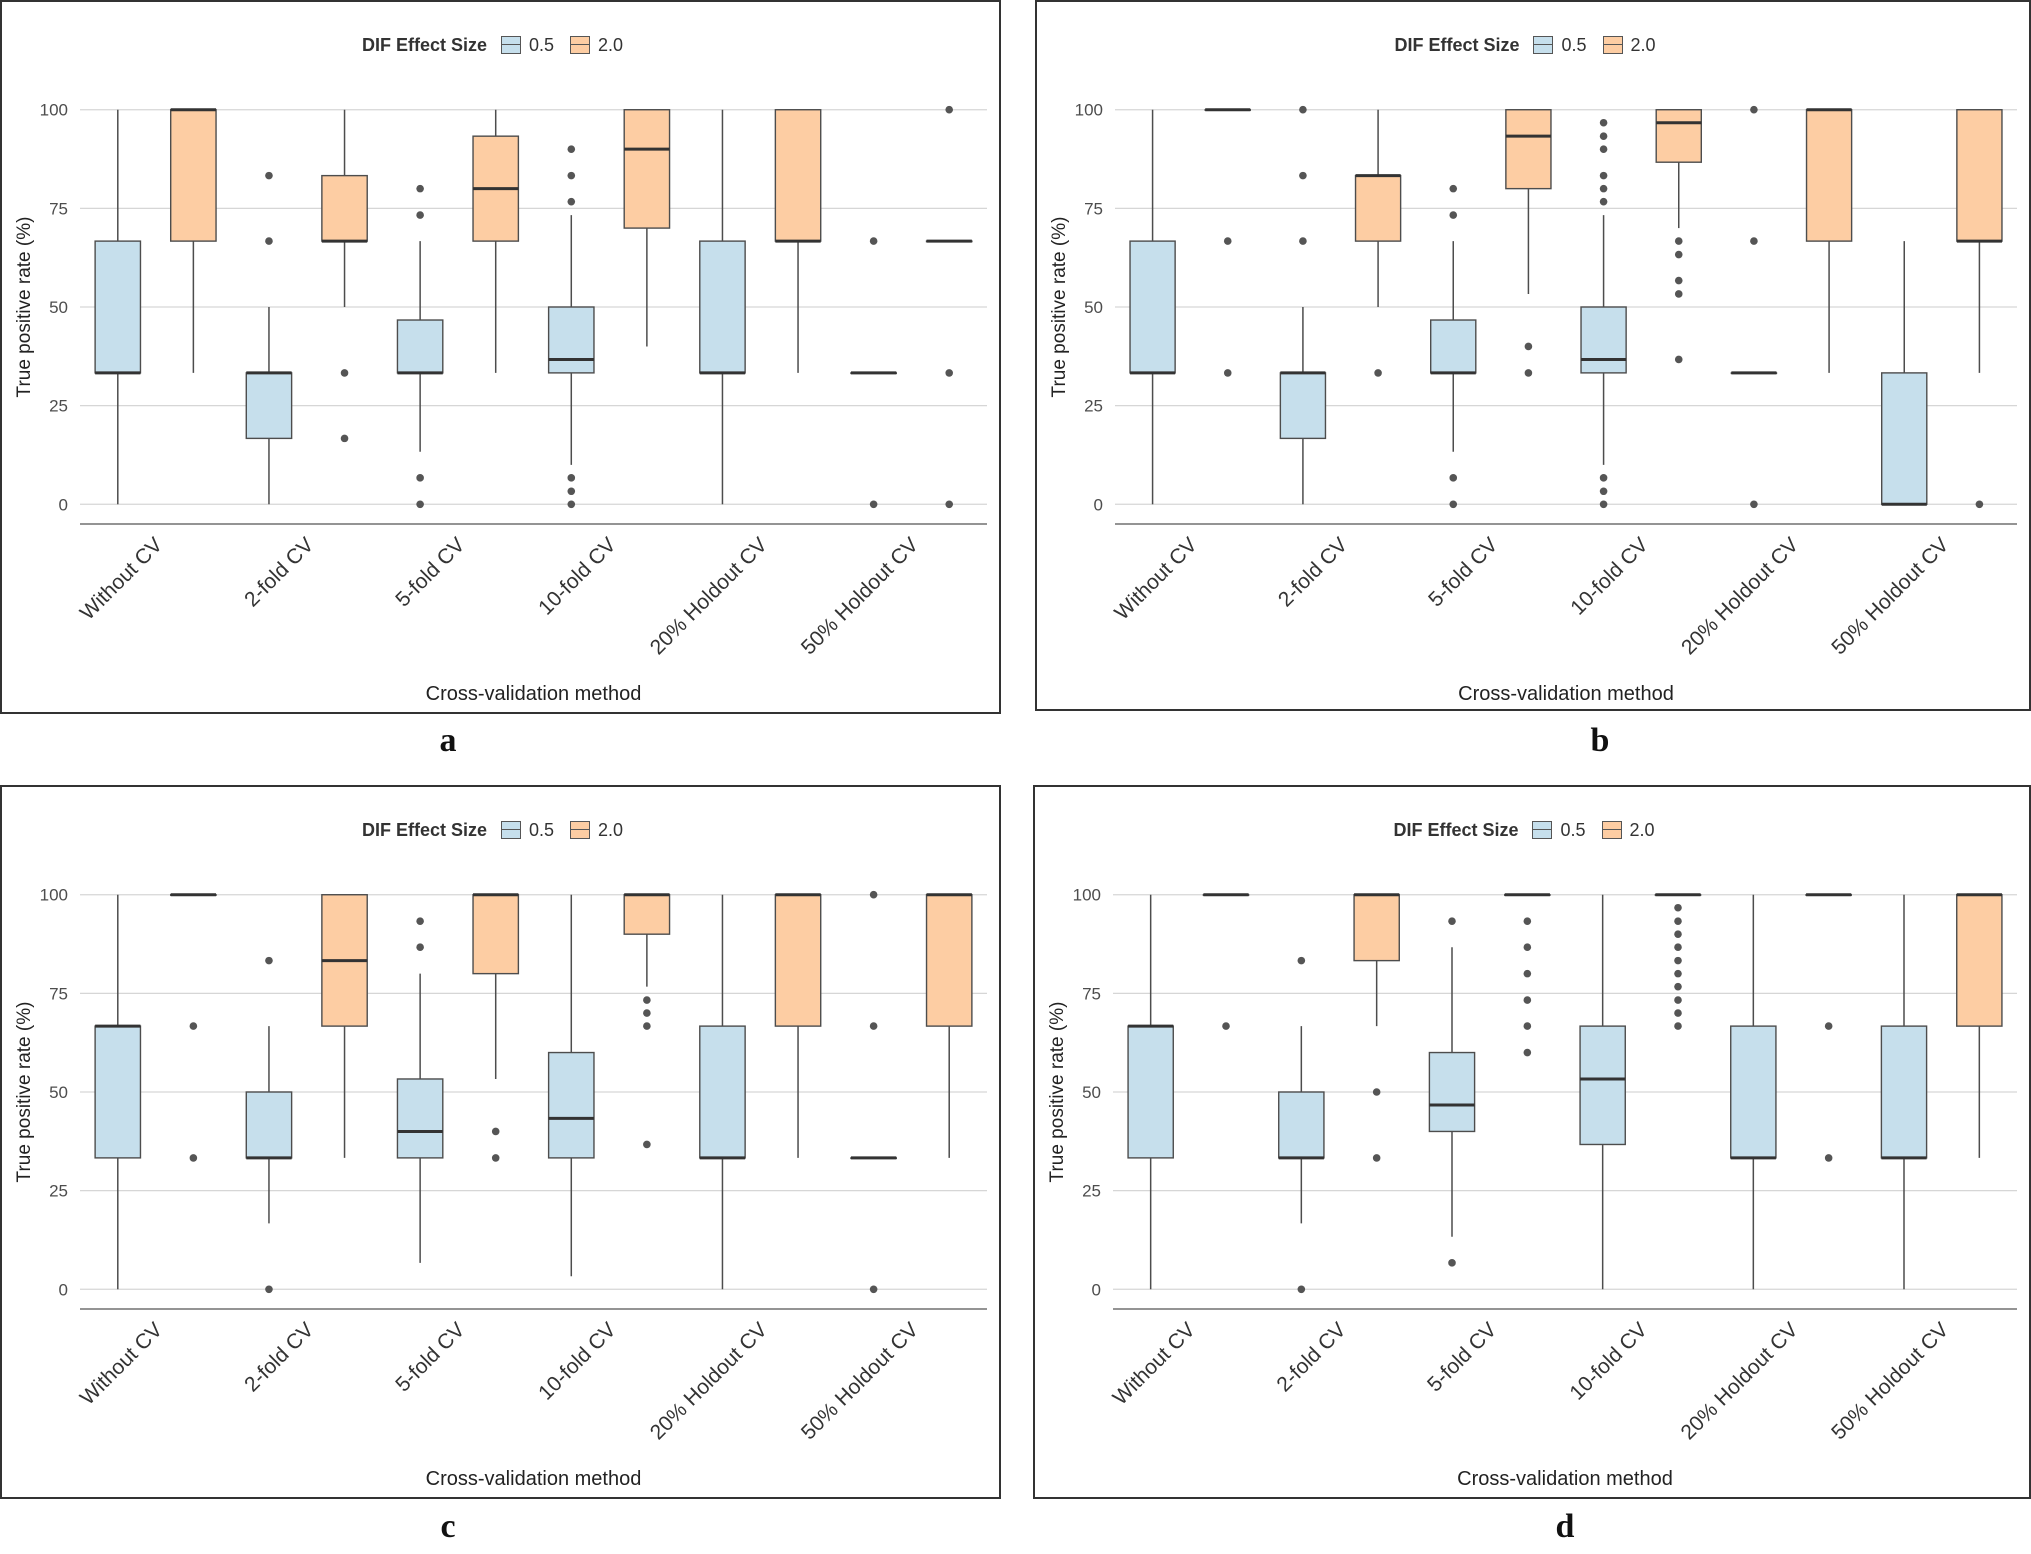  What do you see at coordinates (1600, 740) in the screenshot?
I see `panel-label: b` at bounding box center [1600, 740].